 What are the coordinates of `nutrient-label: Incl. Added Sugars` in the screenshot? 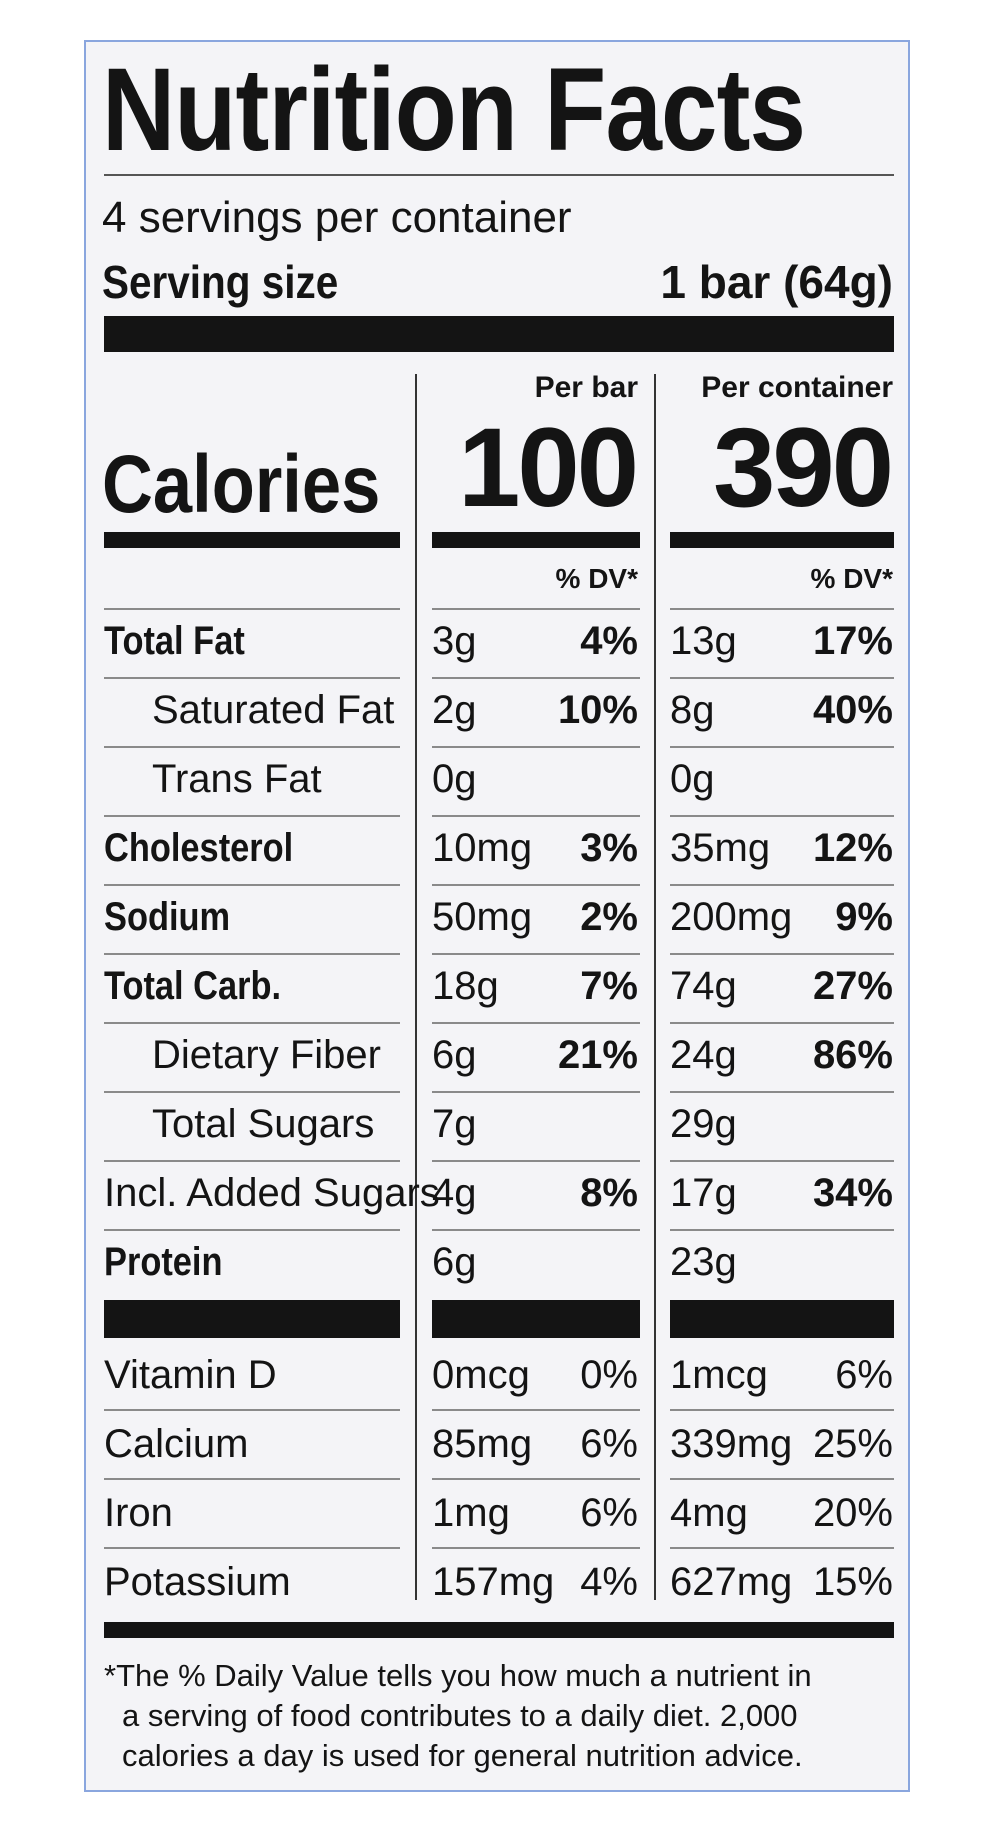 It's located at (272, 1193).